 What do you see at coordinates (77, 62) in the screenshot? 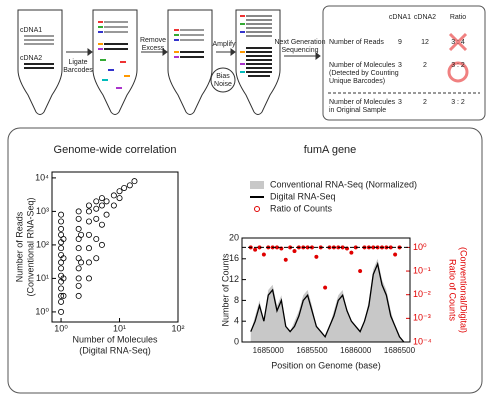
I see `step-label: Ligate` at bounding box center [77, 62].